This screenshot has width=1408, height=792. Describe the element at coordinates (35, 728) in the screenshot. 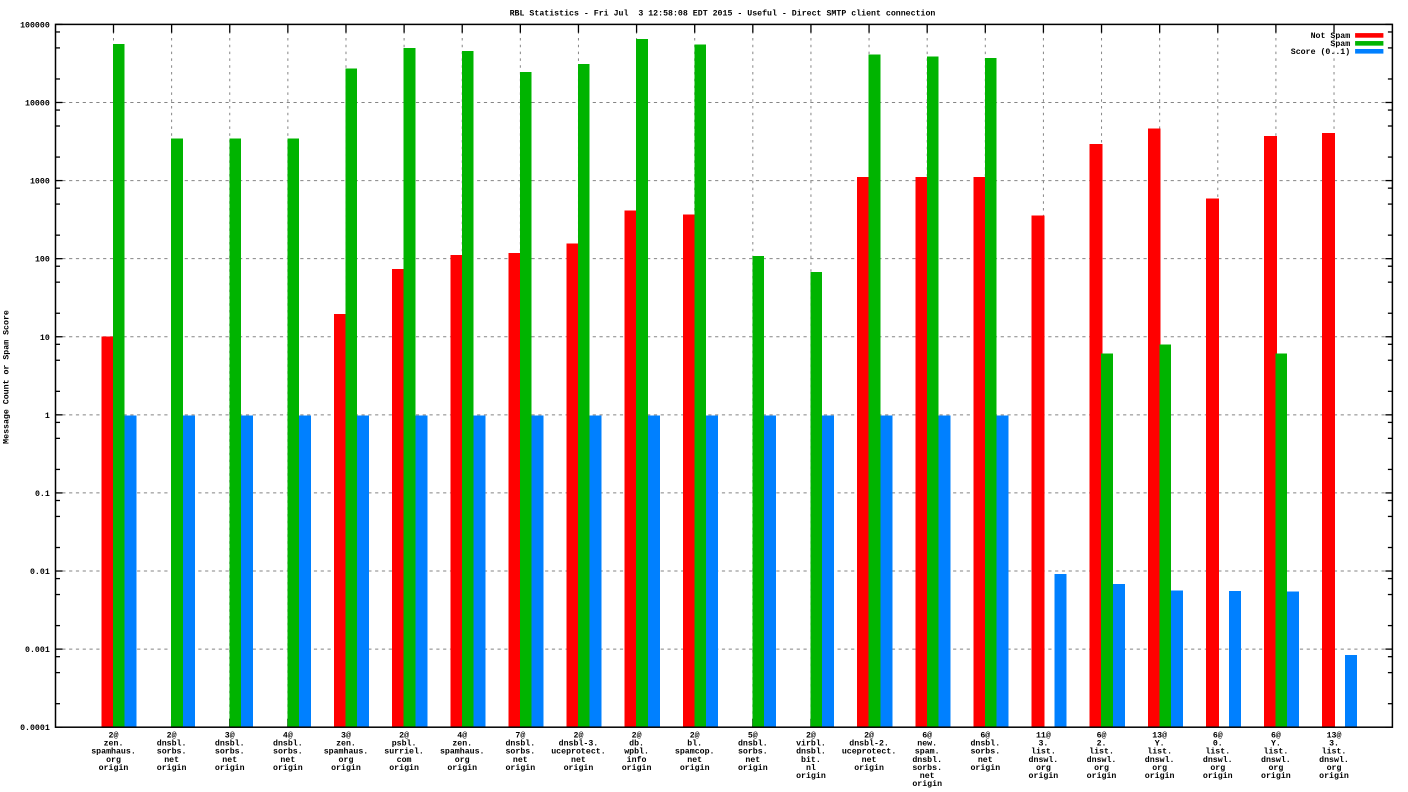

I see `svg-text: 0.0001` at that location.